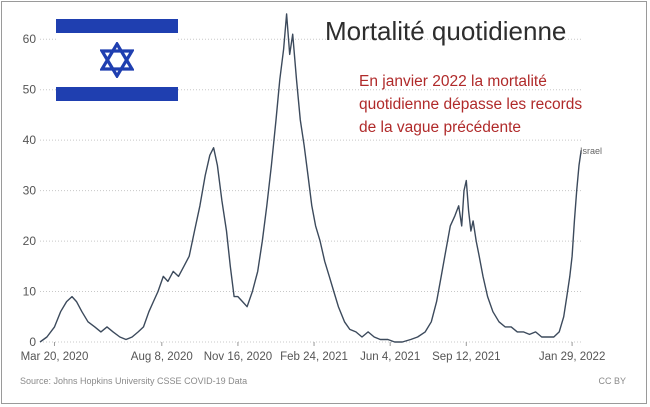 This screenshot has height=407, width=650. What do you see at coordinates (612, 381) in the screenshot?
I see `license-note: CC BY` at bounding box center [612, 381].